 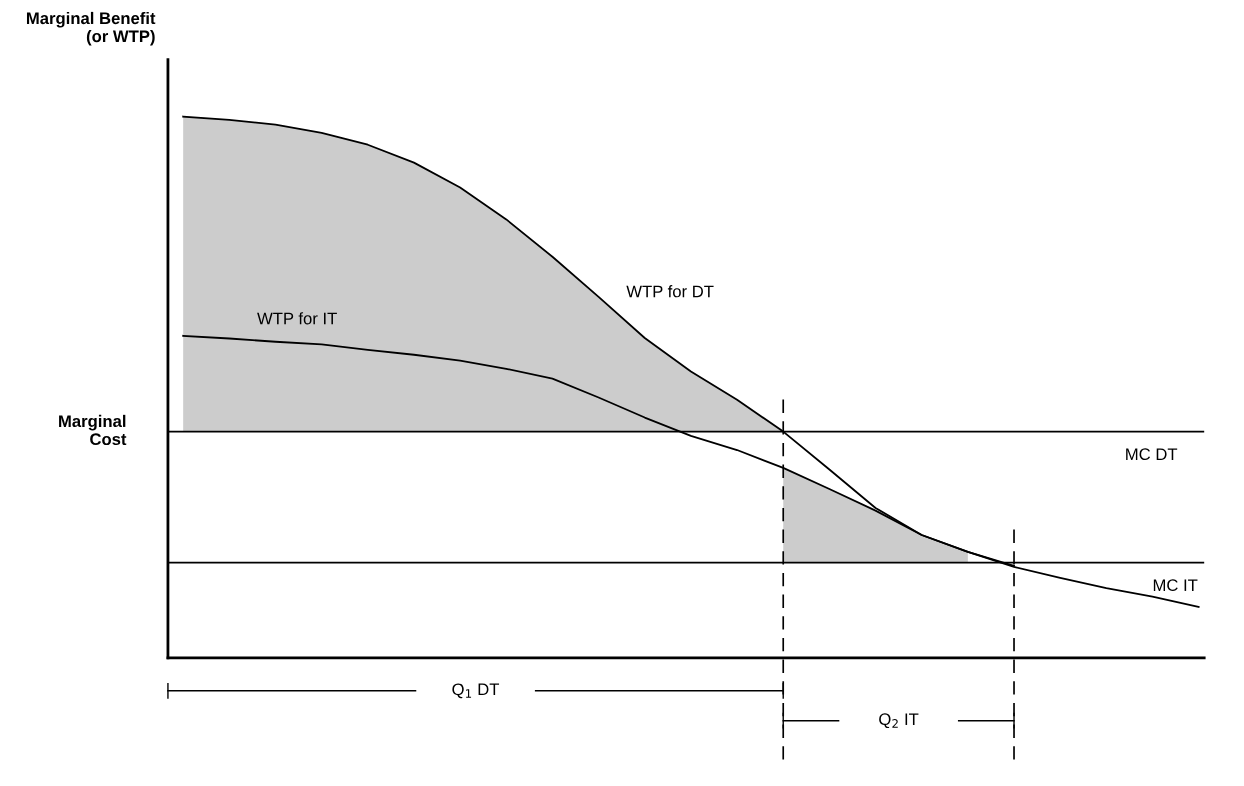 What do you see at coordinates (476, 691) in the screenshot?
I see `text: Q$_{1}$ DT` at bounding box center [476, 691].